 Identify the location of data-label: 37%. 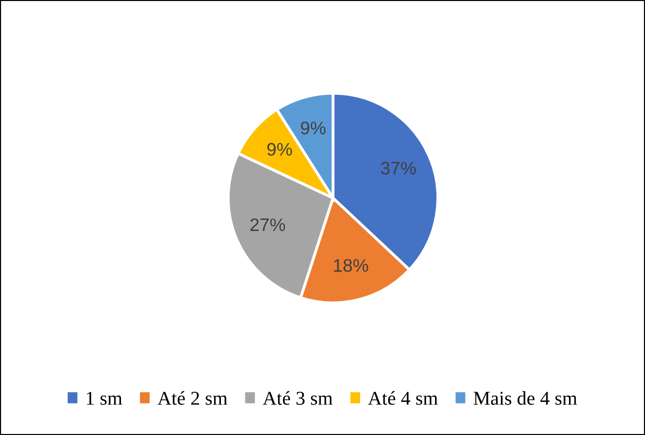
(398, 168).